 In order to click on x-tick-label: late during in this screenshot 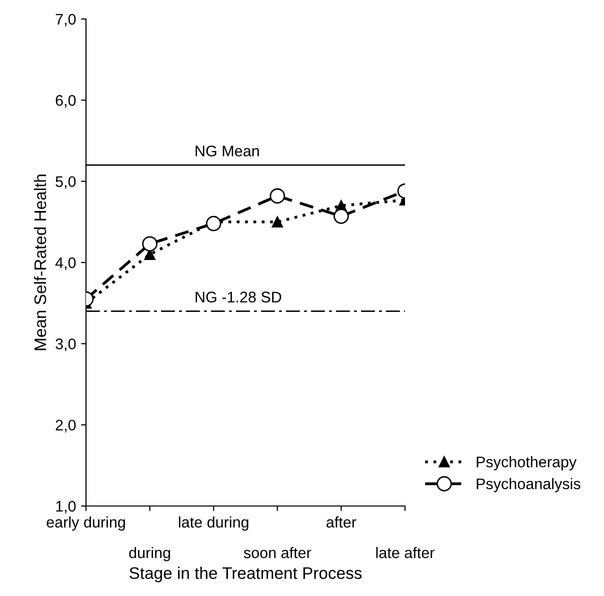, I will do `click(213, 523)`.